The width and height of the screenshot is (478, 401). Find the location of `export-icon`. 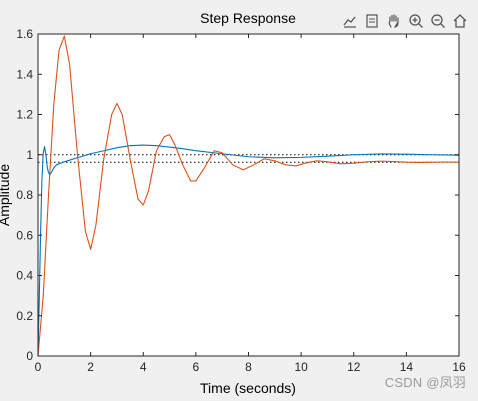

export-icon is located at coordinates (349, 22).